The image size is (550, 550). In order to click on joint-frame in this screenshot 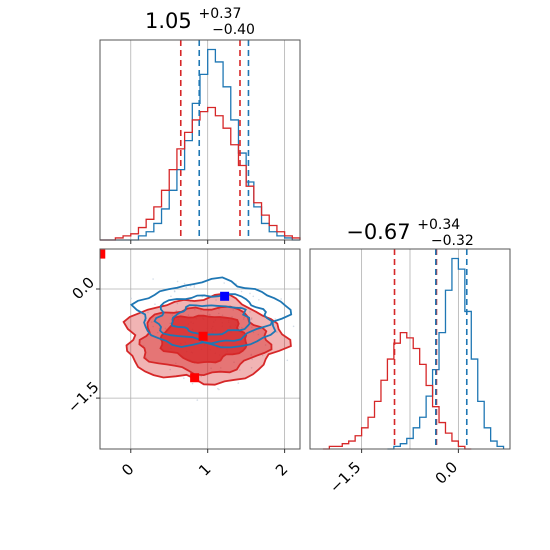, I will do `click(200, 349)`.